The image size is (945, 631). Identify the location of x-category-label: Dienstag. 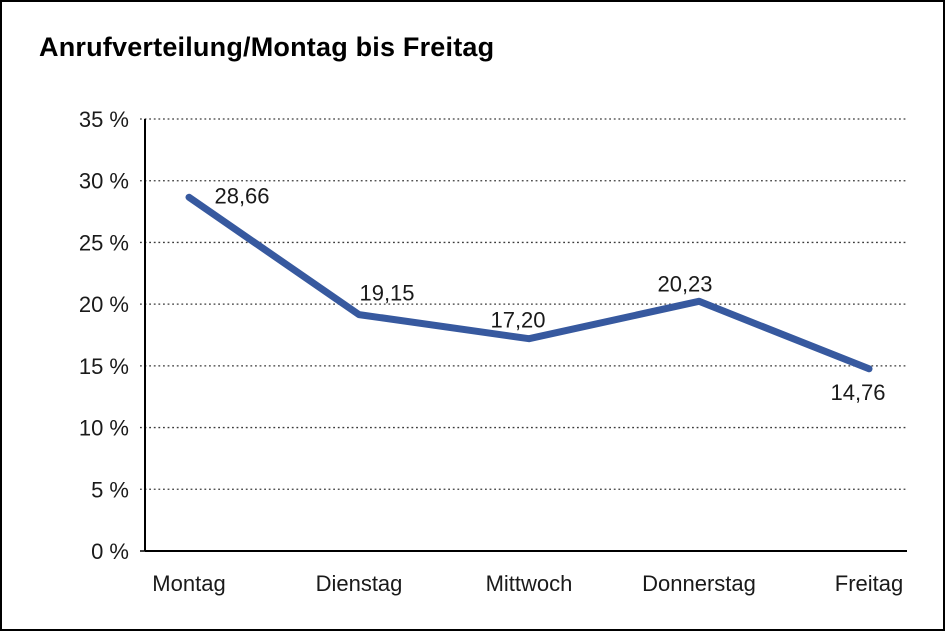
(359, 583).